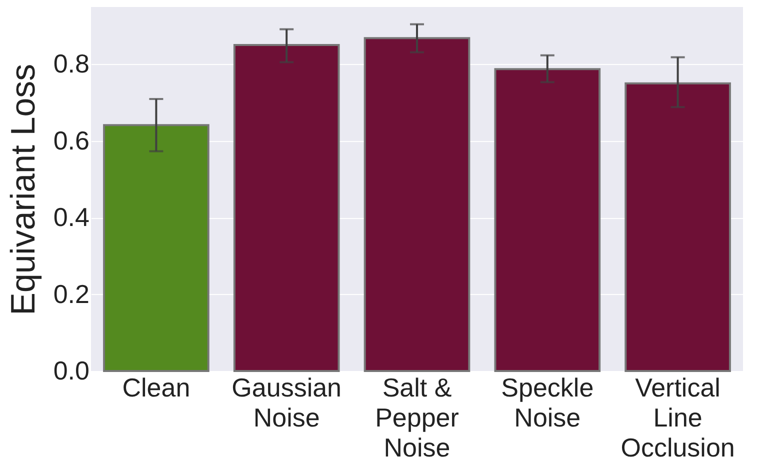 This screenshot has height=463, width=762. What do you see at coordinates (417, 417) in the screenshot?
I see `x-tick-label: Salt & Pepper Noise` at bounding box center [417, 417].